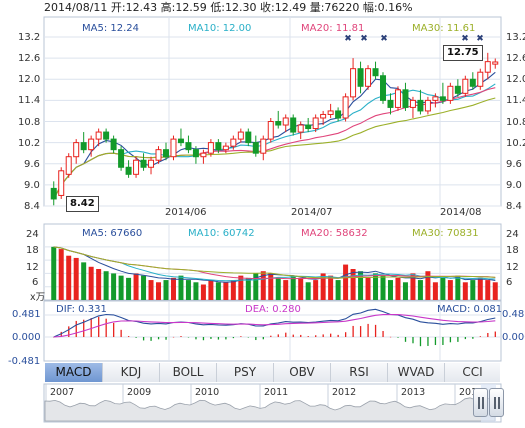 The height and width of the screenshot is (428, 525). Describe the element at coordinates (29, 80) in the screenshot. I see `price-axis-label-left: 12.0` at that location.